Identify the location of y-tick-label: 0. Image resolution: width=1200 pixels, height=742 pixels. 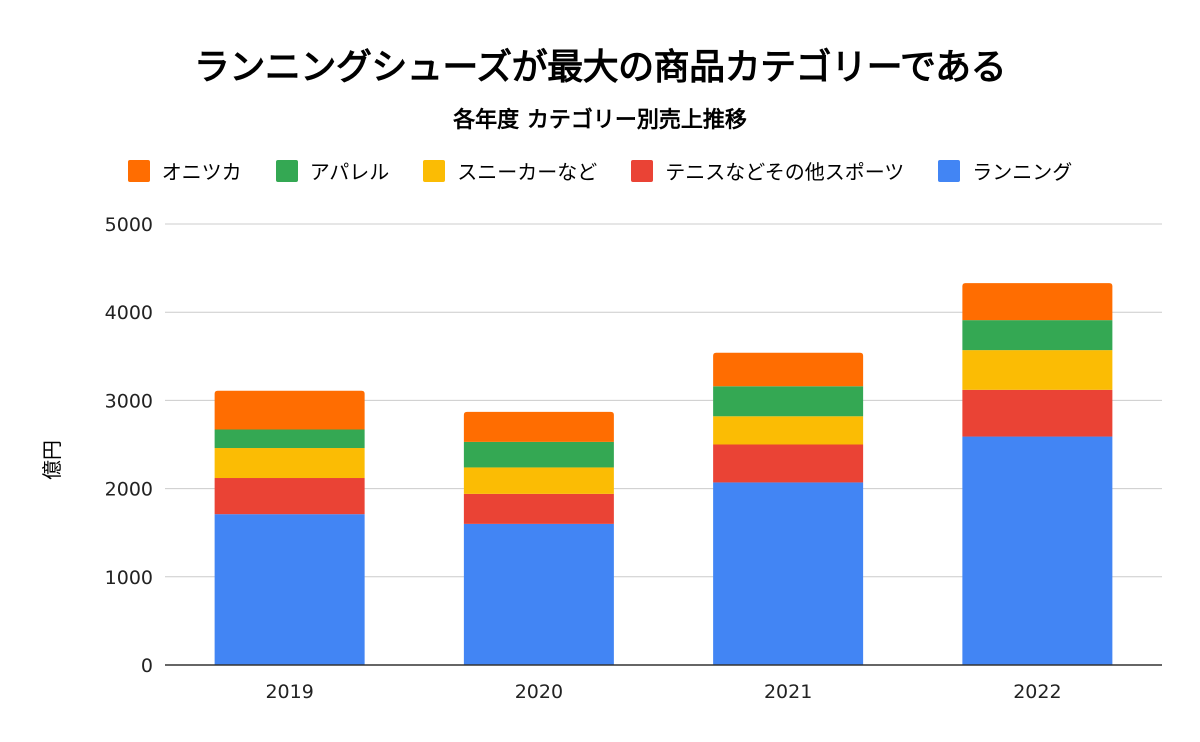
(147, 666).